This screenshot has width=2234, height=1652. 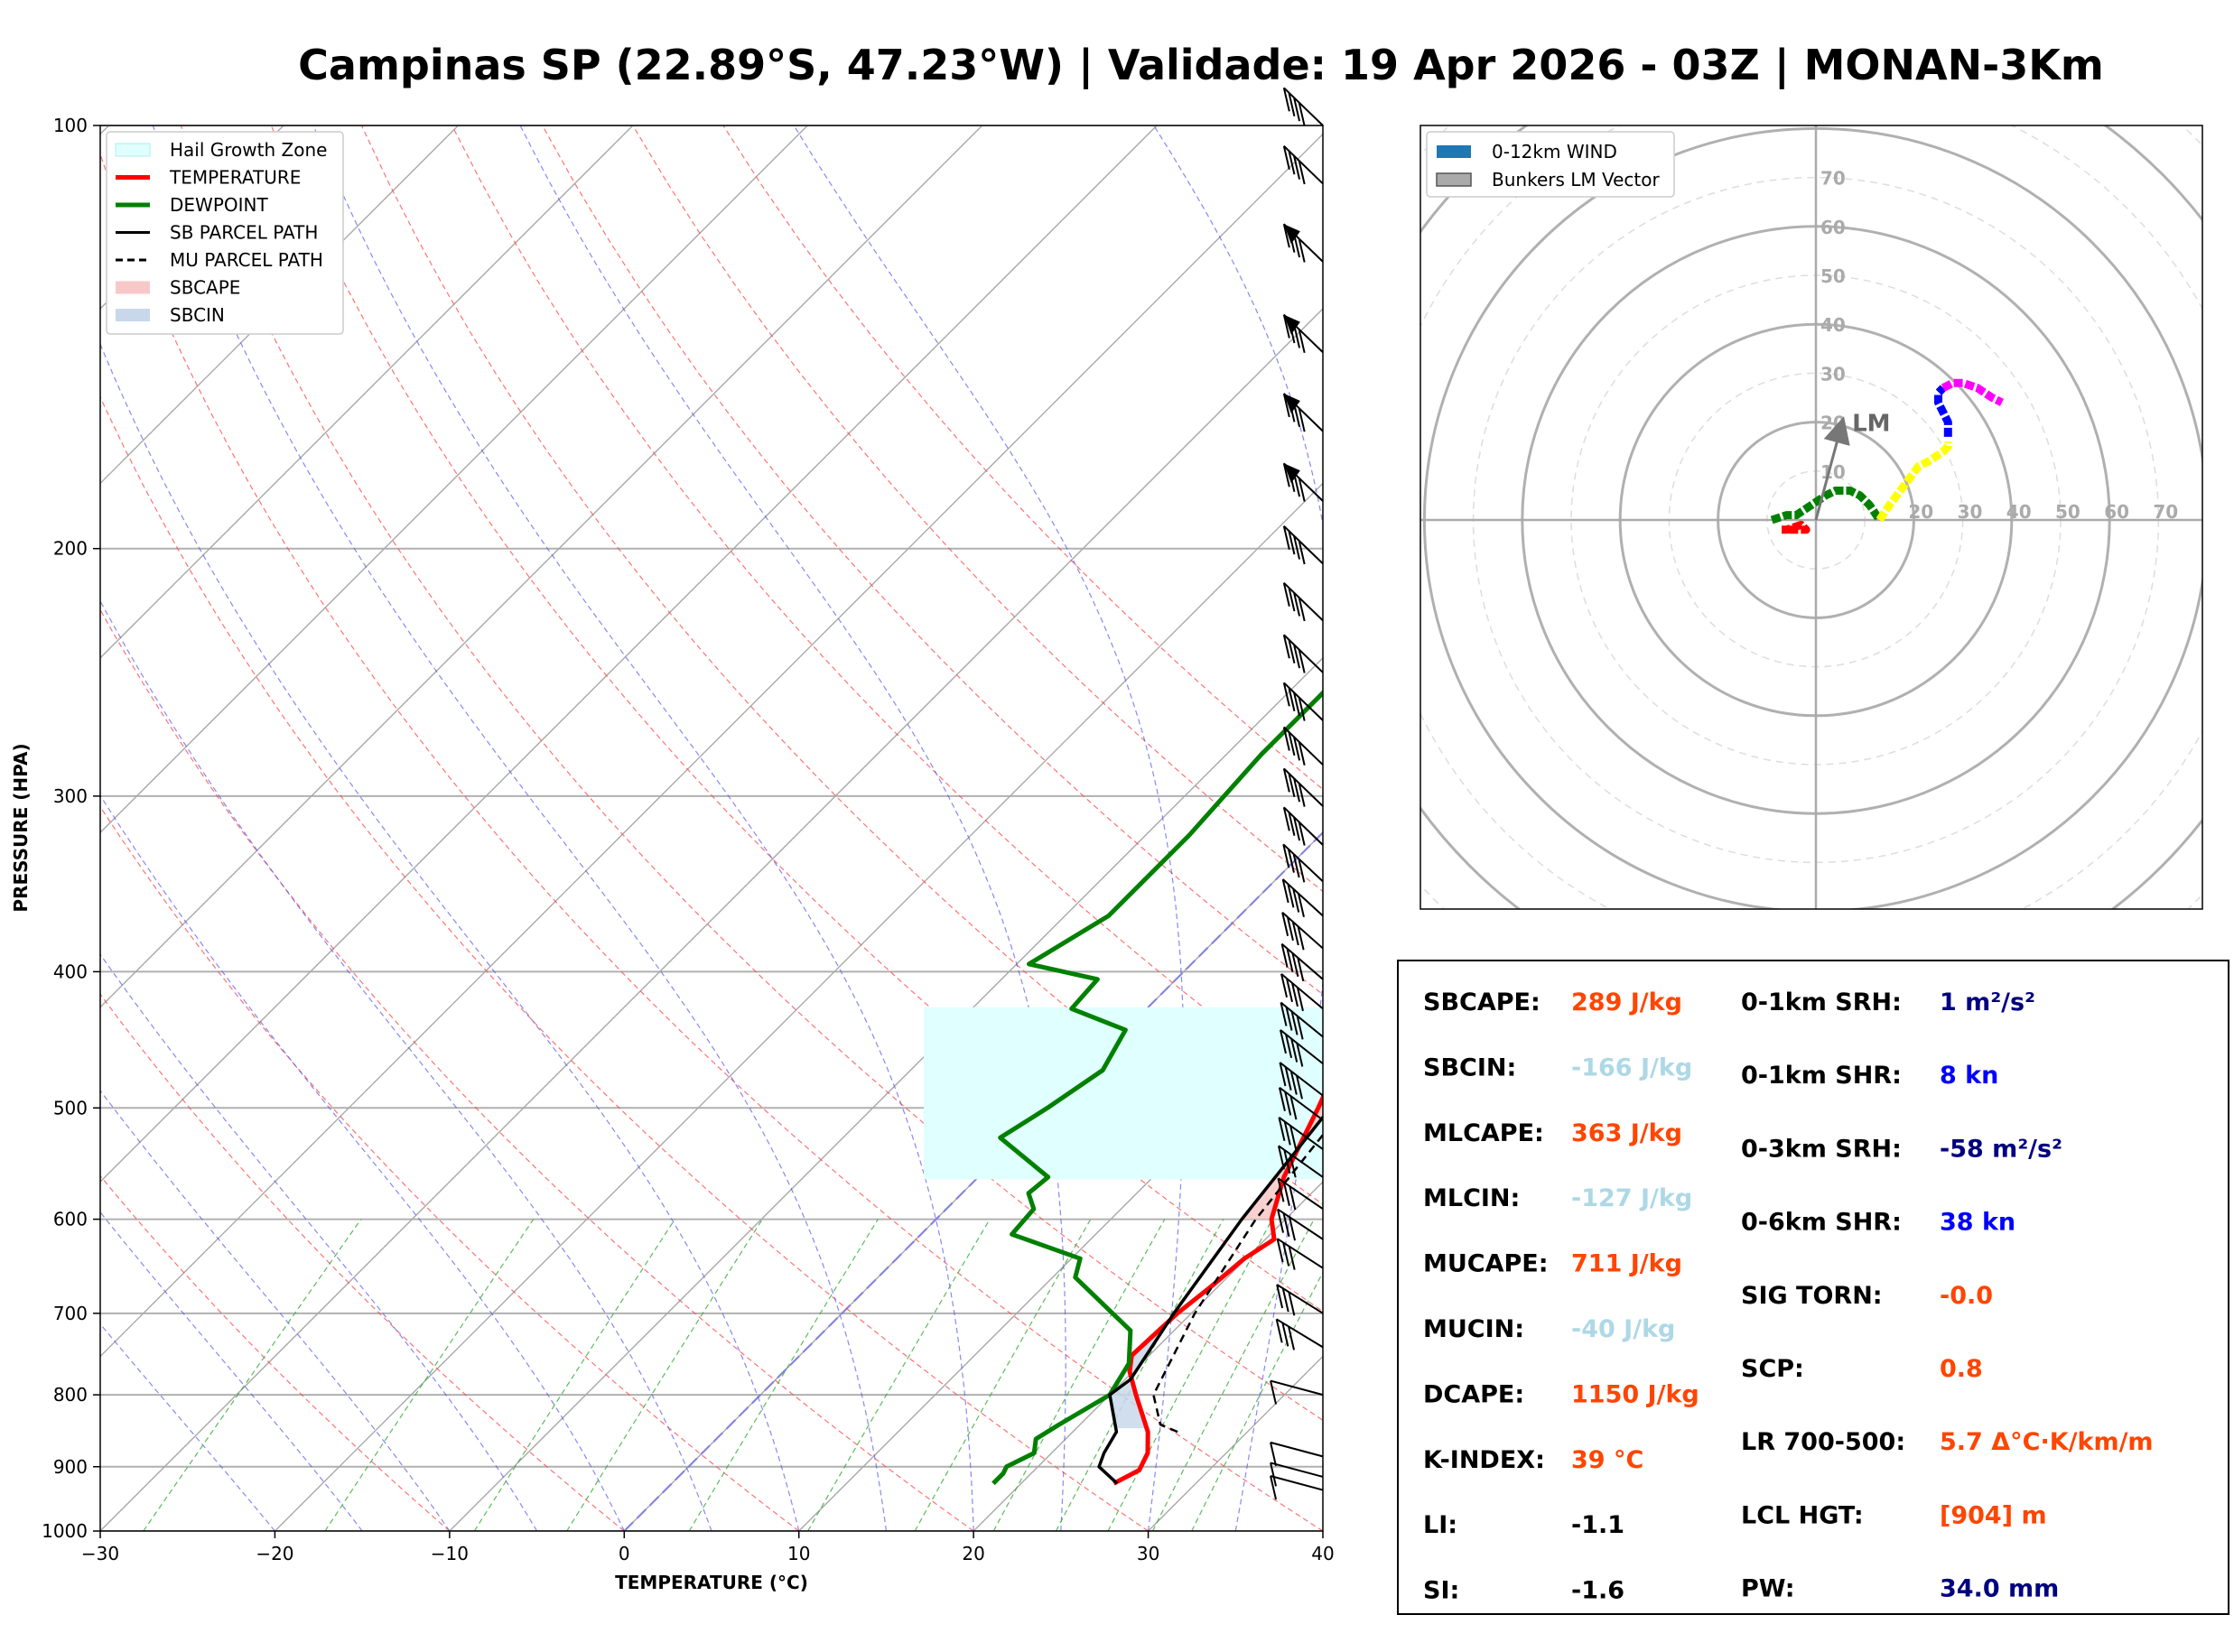 What do you see at coordinates (1607, 1460) in the screenshot?
I see `index-value: 39 °C` at bounding box center [1607, 1460].